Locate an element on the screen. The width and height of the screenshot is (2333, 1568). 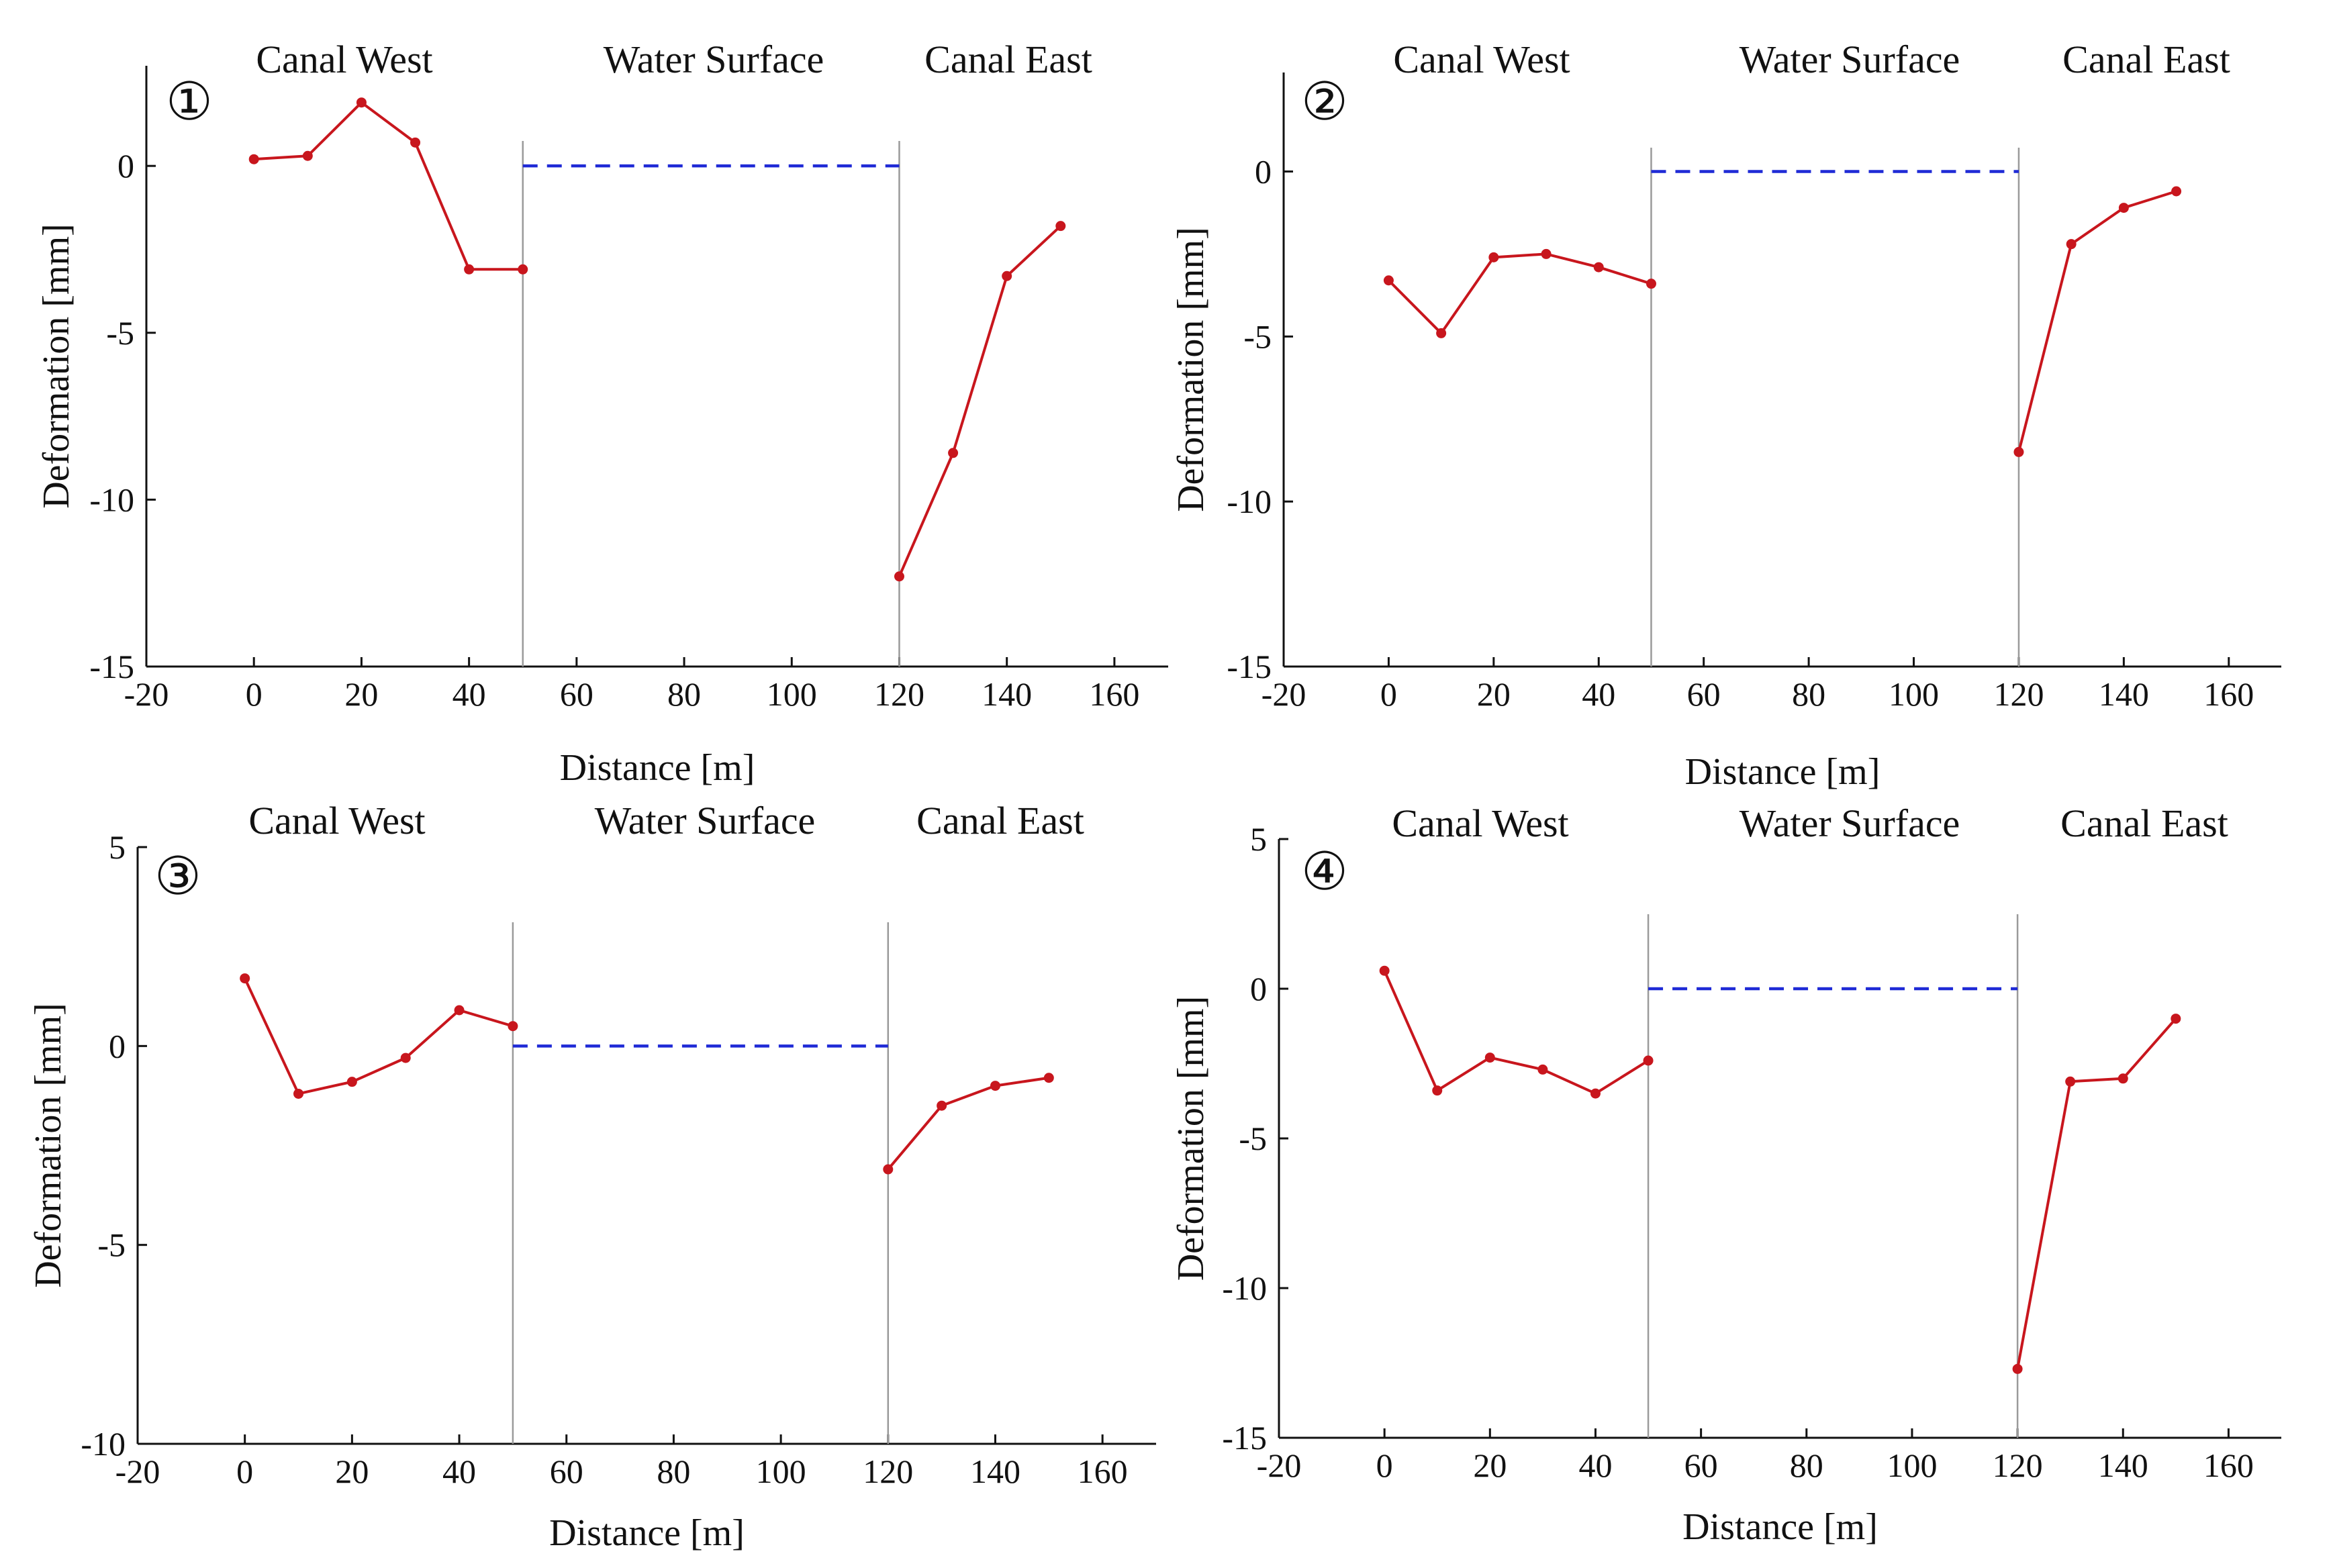
panel-number-label: ① is located at coordinates (189, 102).